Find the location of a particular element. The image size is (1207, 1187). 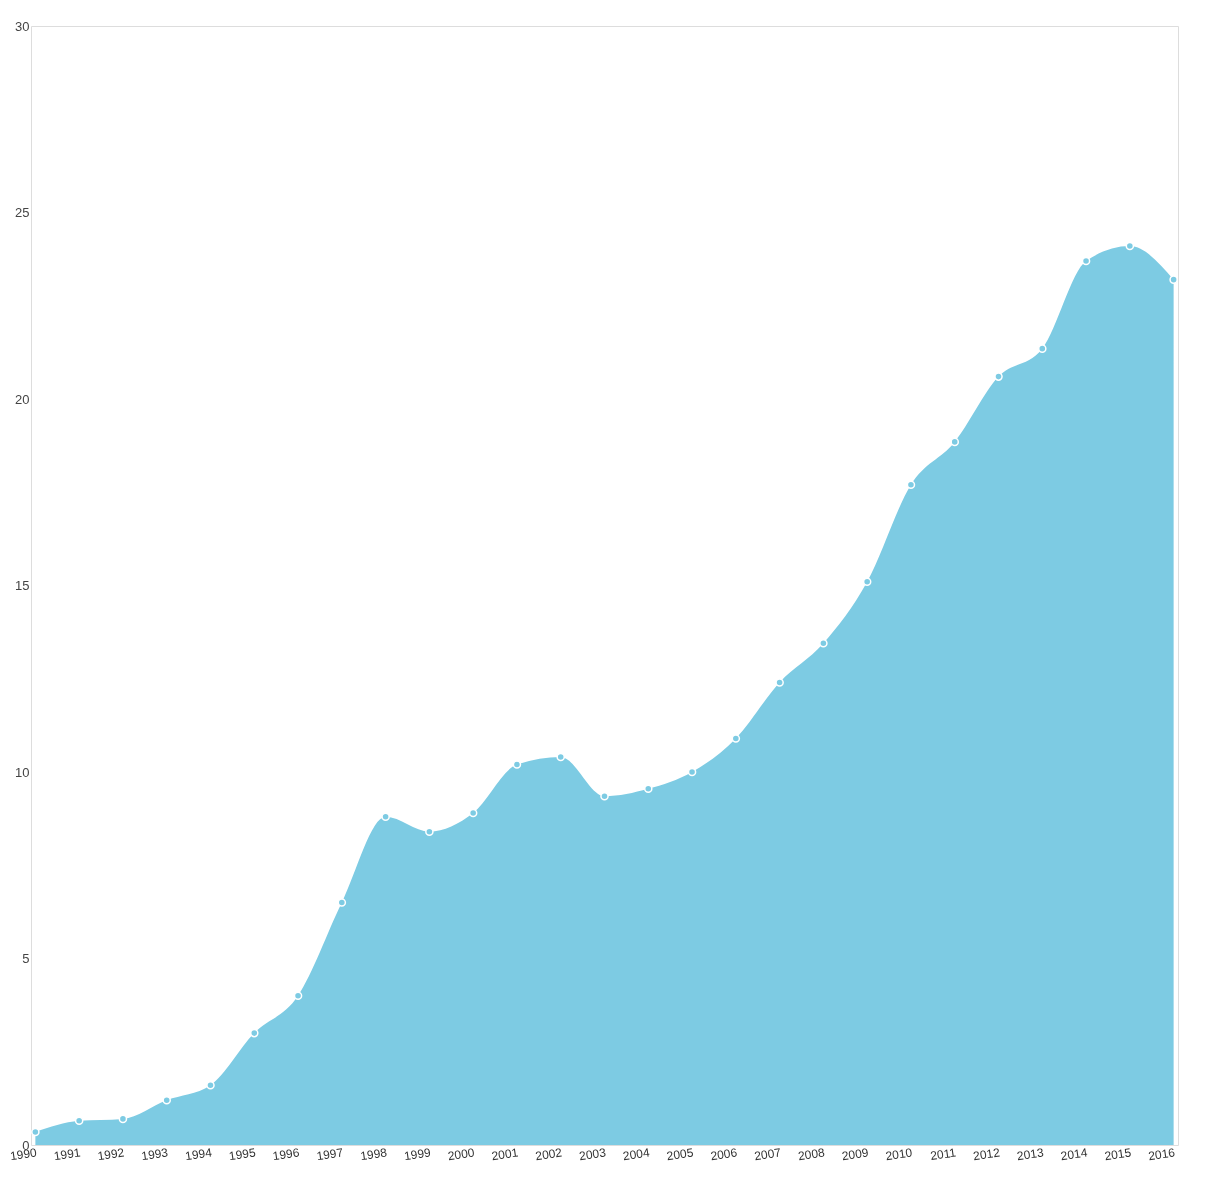

y-tick-label: 30 is located at coordinates (22, 26).